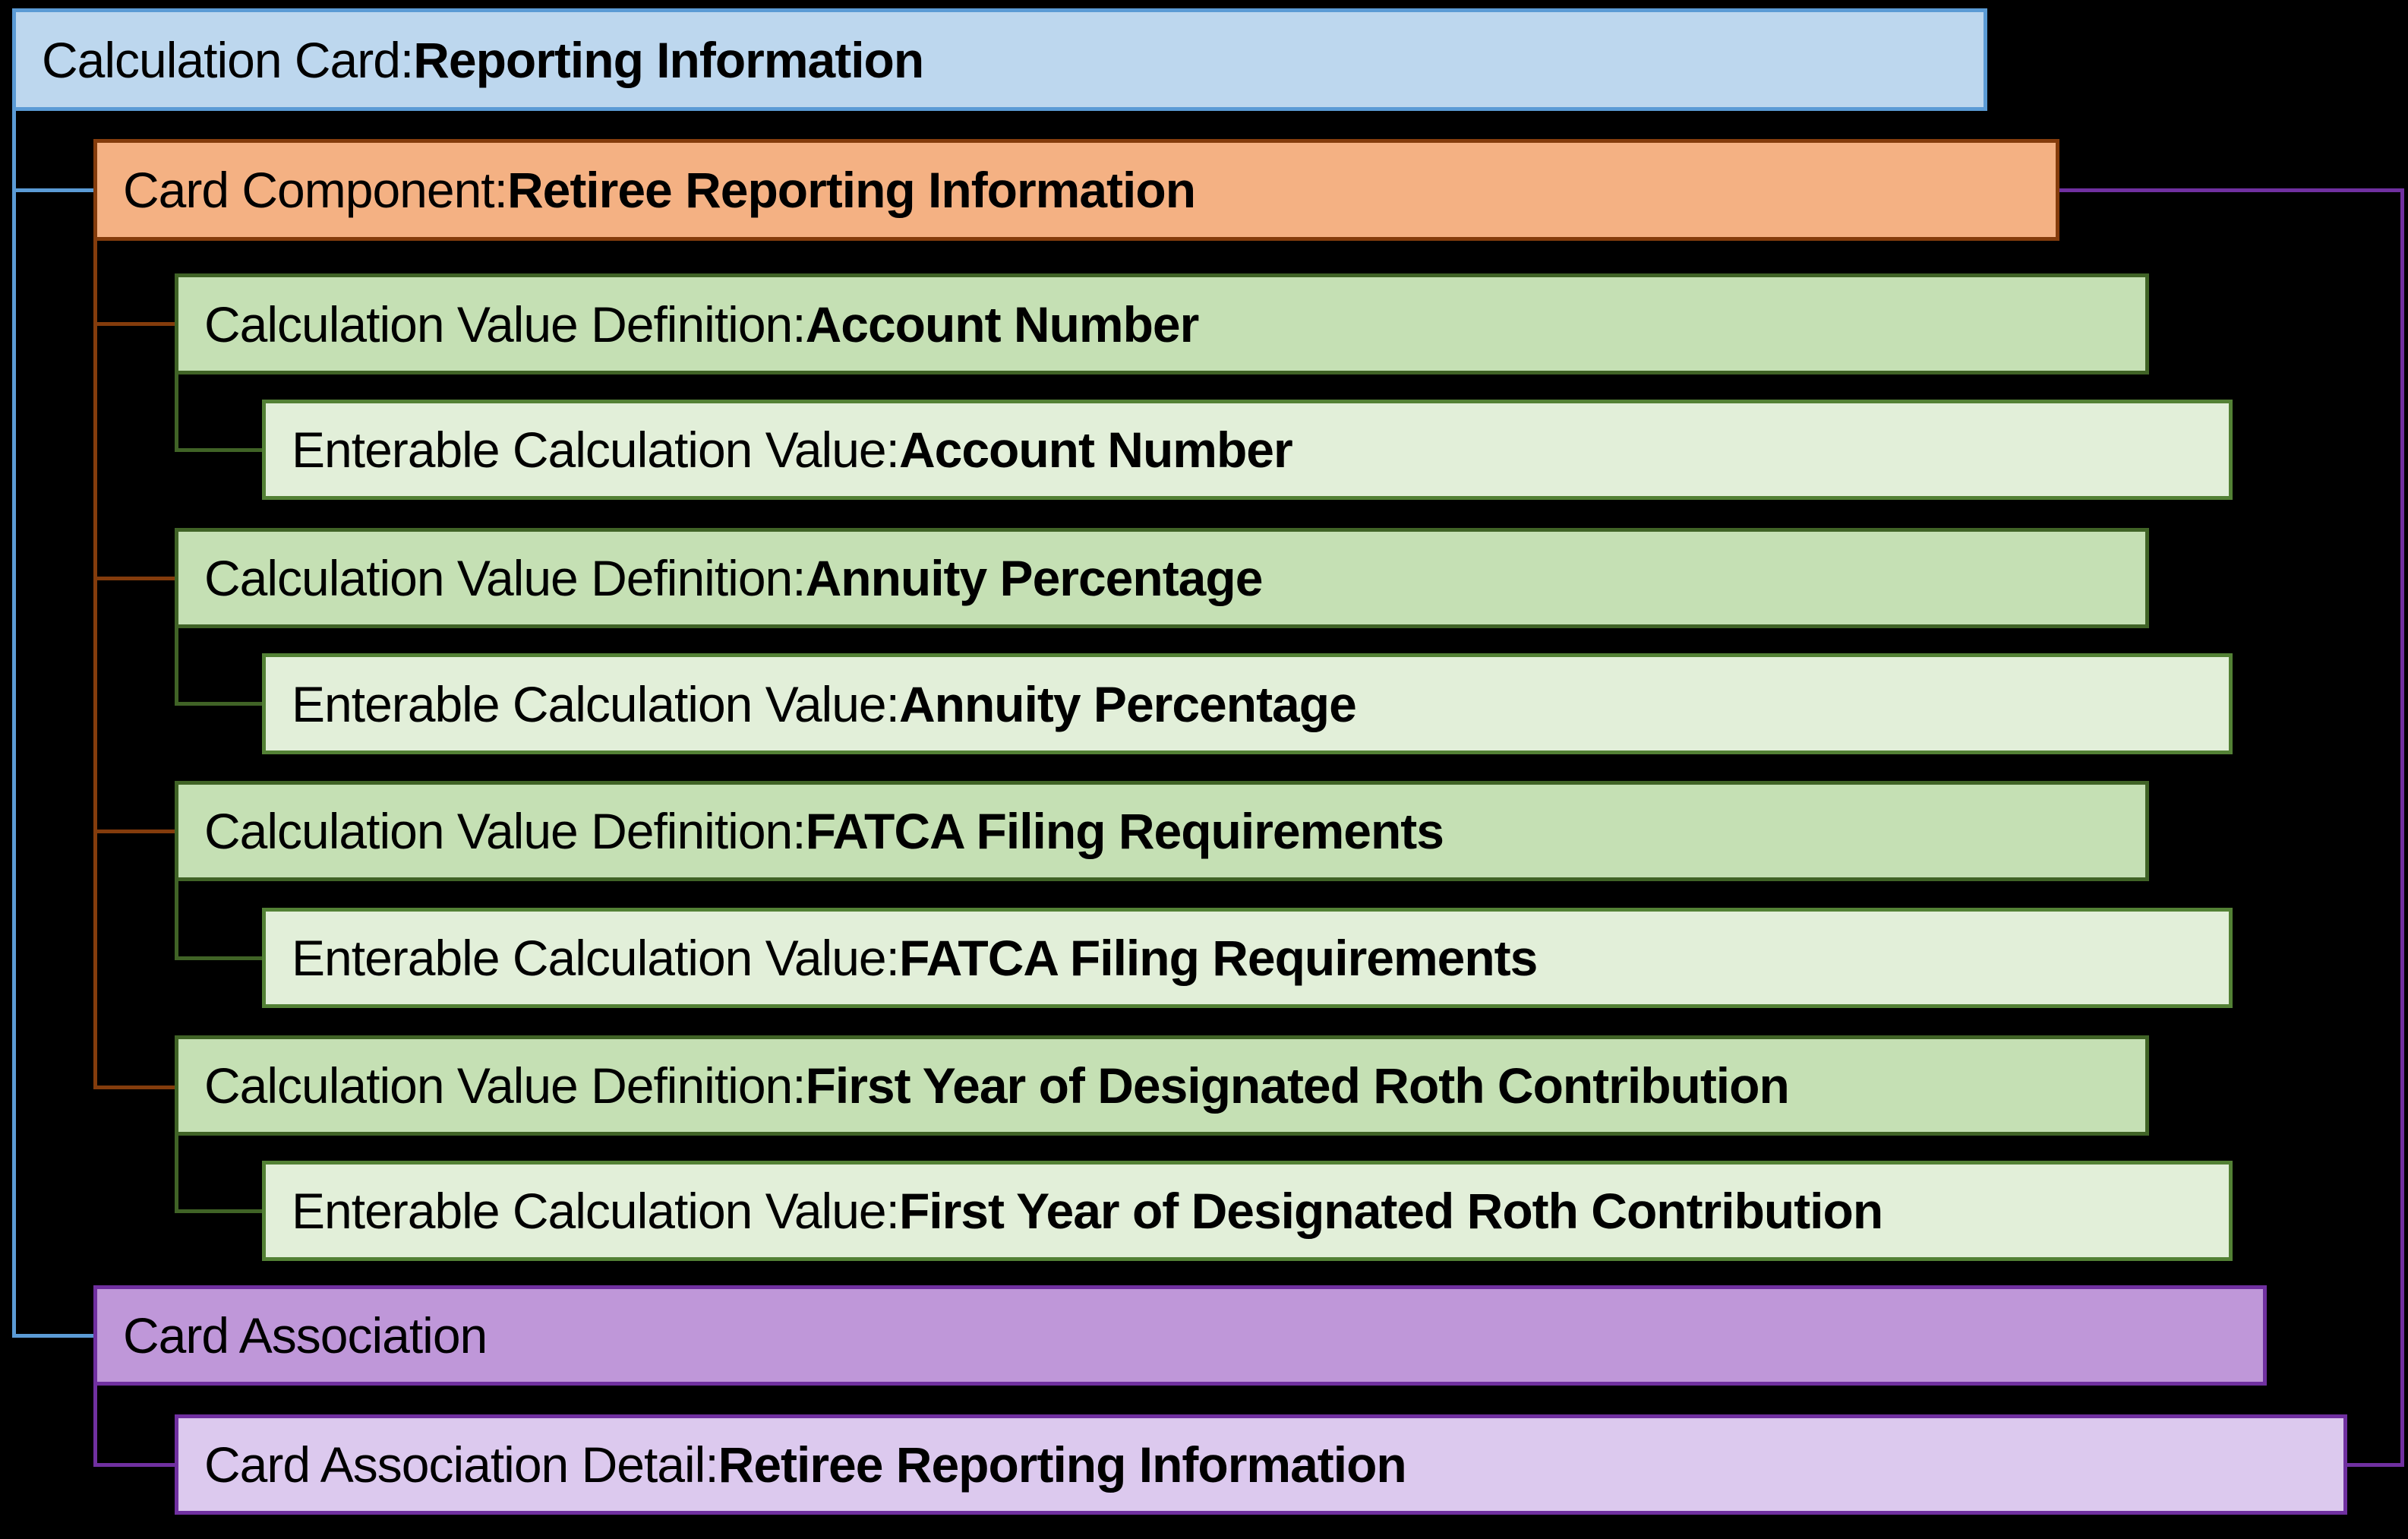 This screenshot has height=1539, width=2408. I want to click on connector-cvd4-to-ecv4-horizontal, so click(218, 1211).